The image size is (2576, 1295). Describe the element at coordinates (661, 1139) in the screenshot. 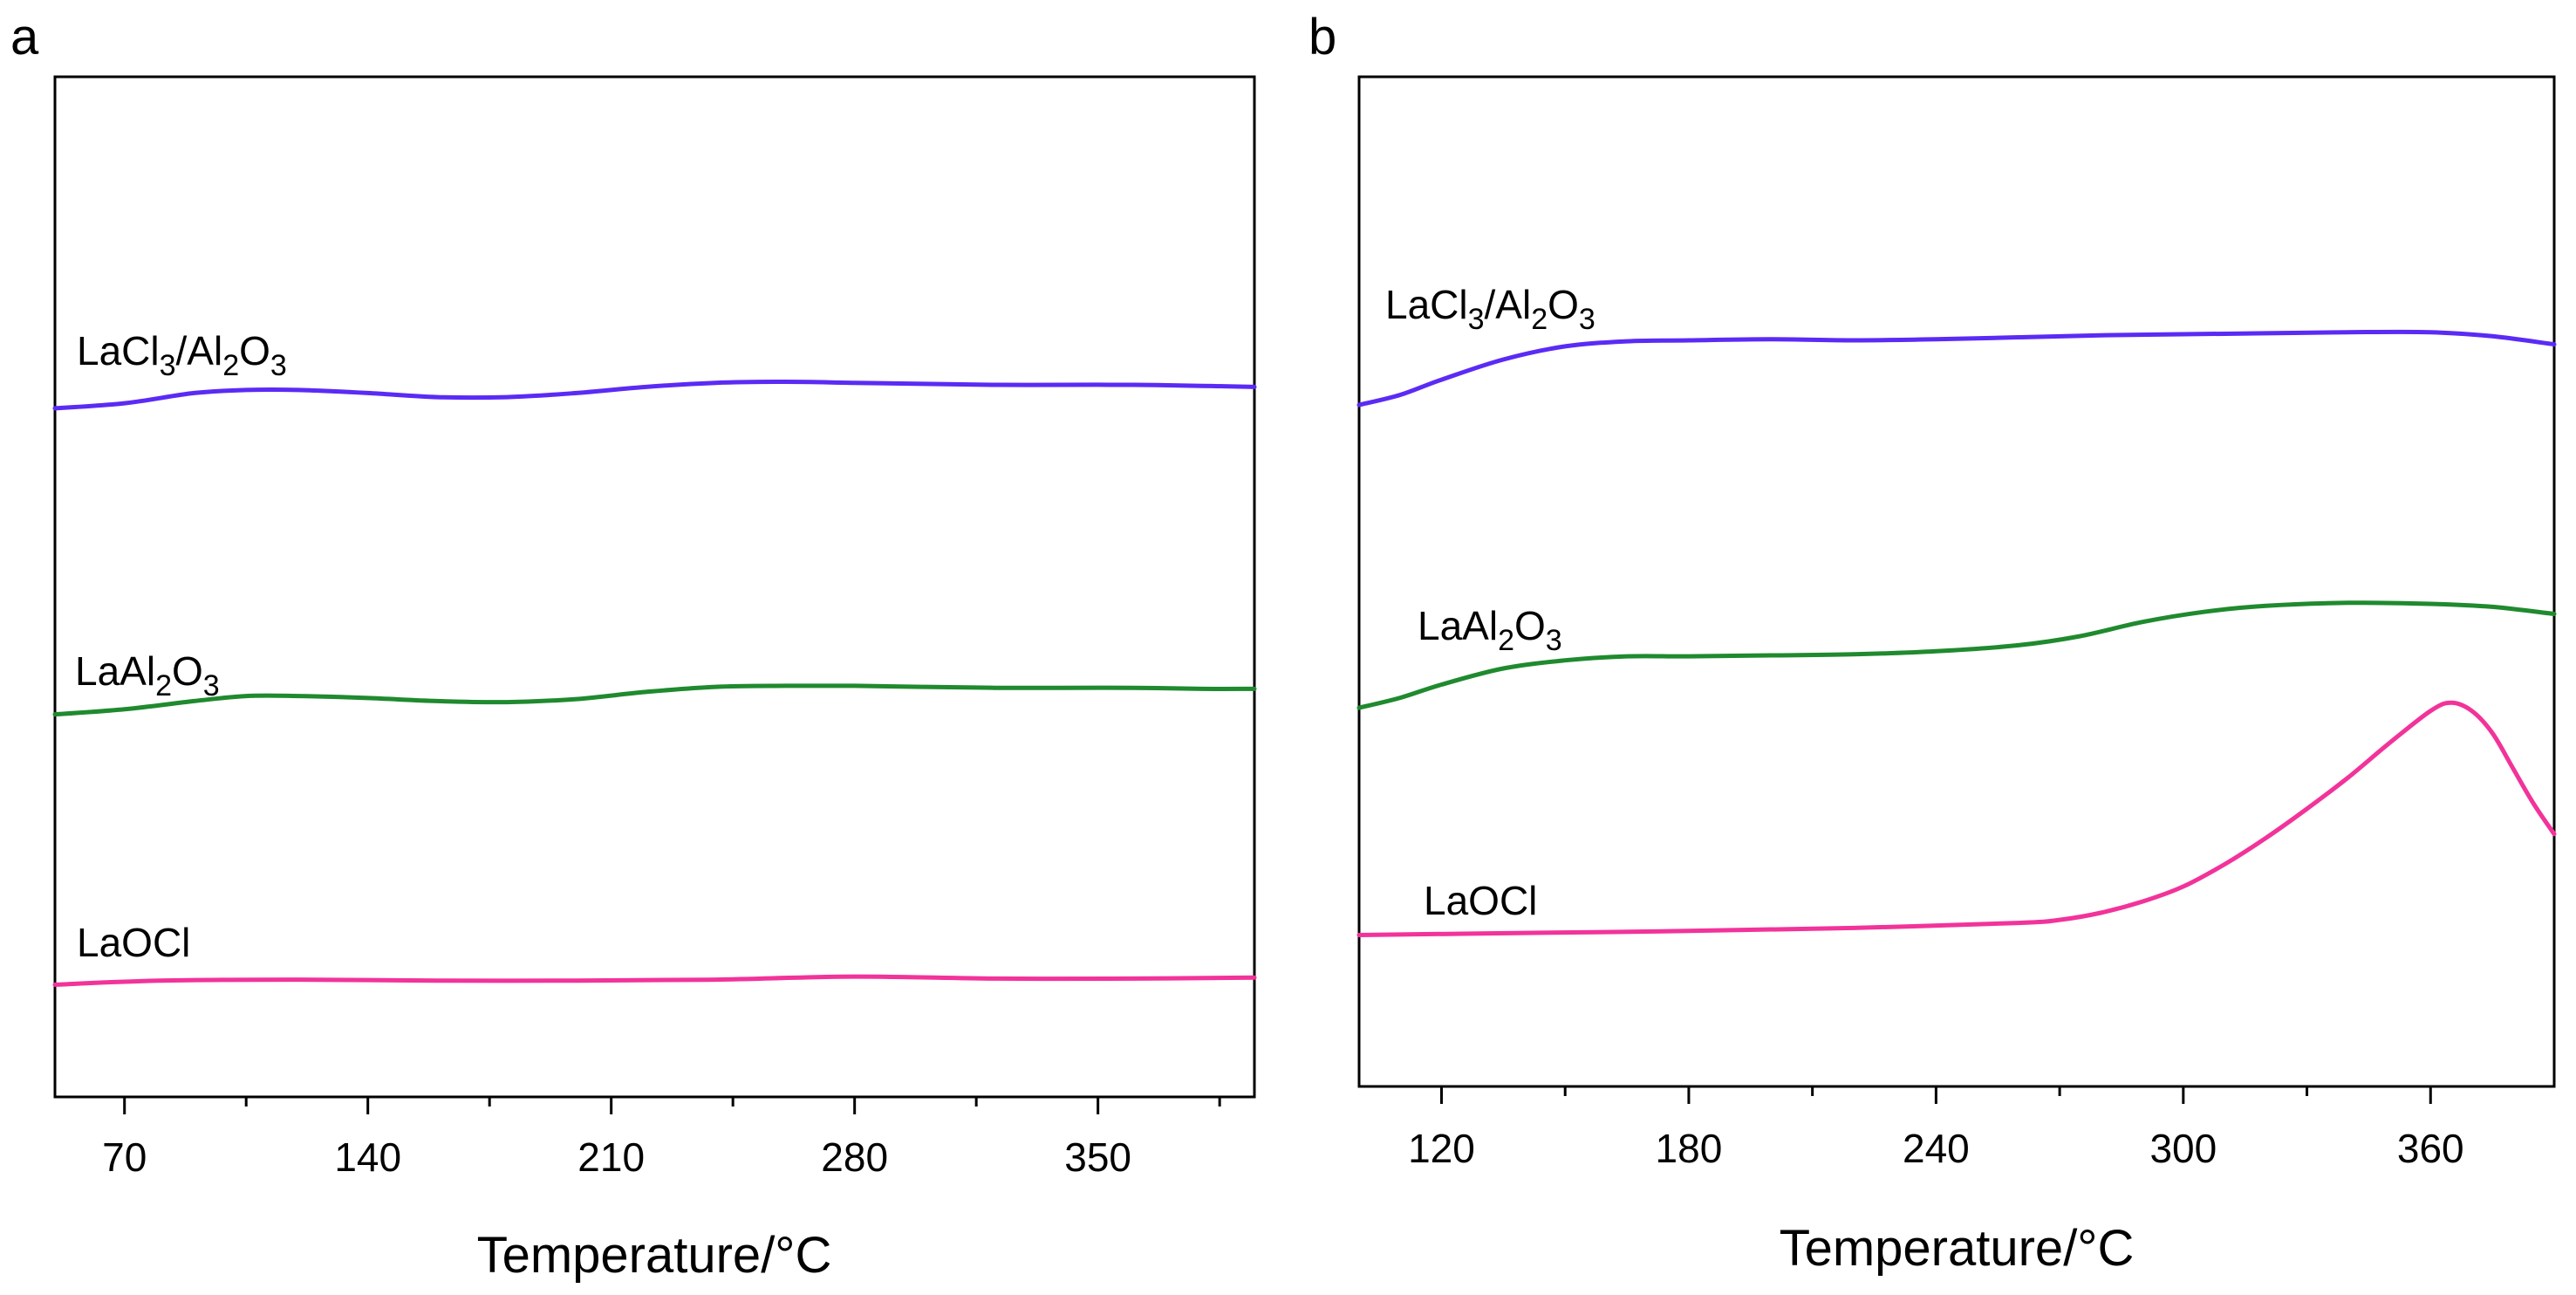

I see `panel-a-ticks: 70 140 210 280 350` at that location.